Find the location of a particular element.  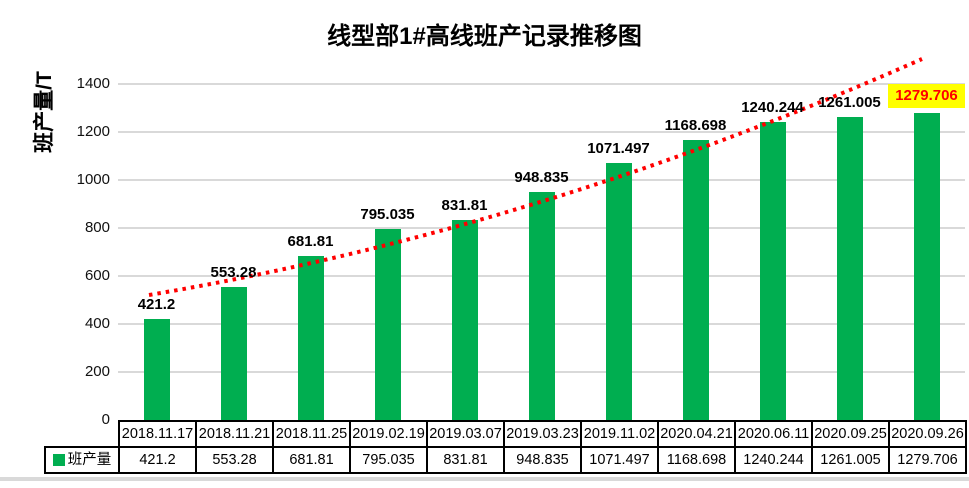

bar-value-label: 831.81 is located at coordinates (464, 206).